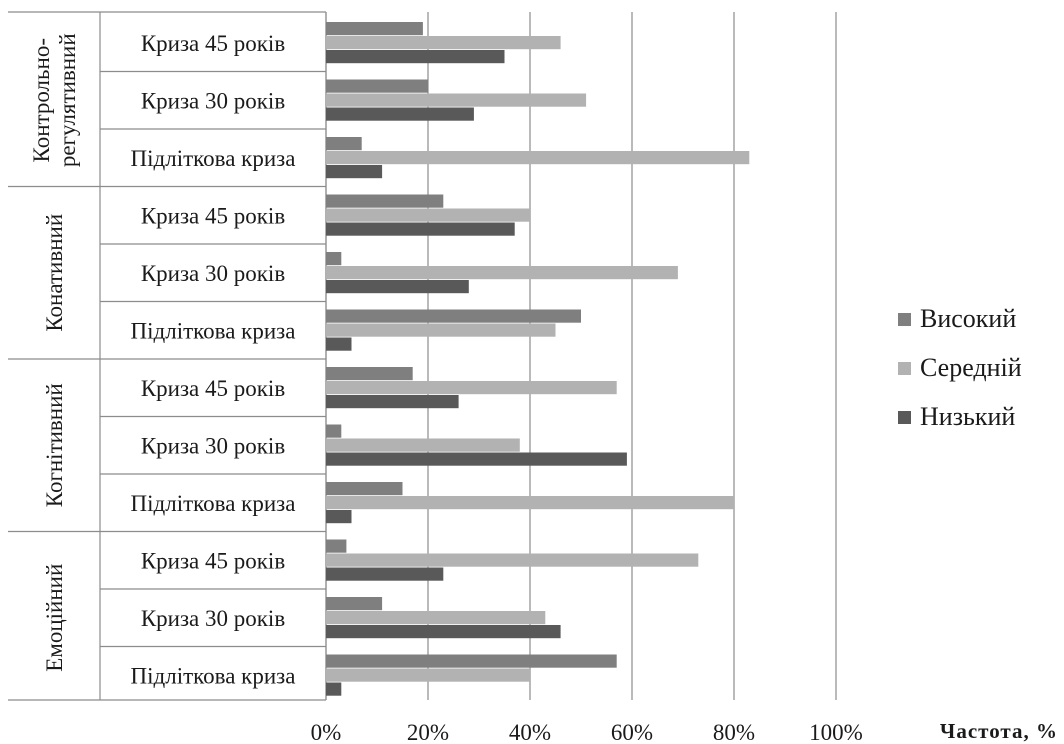  Describe the element at coordinates (326, 732) in the screenshot. I see `x-tick-label: 0%` at that location.